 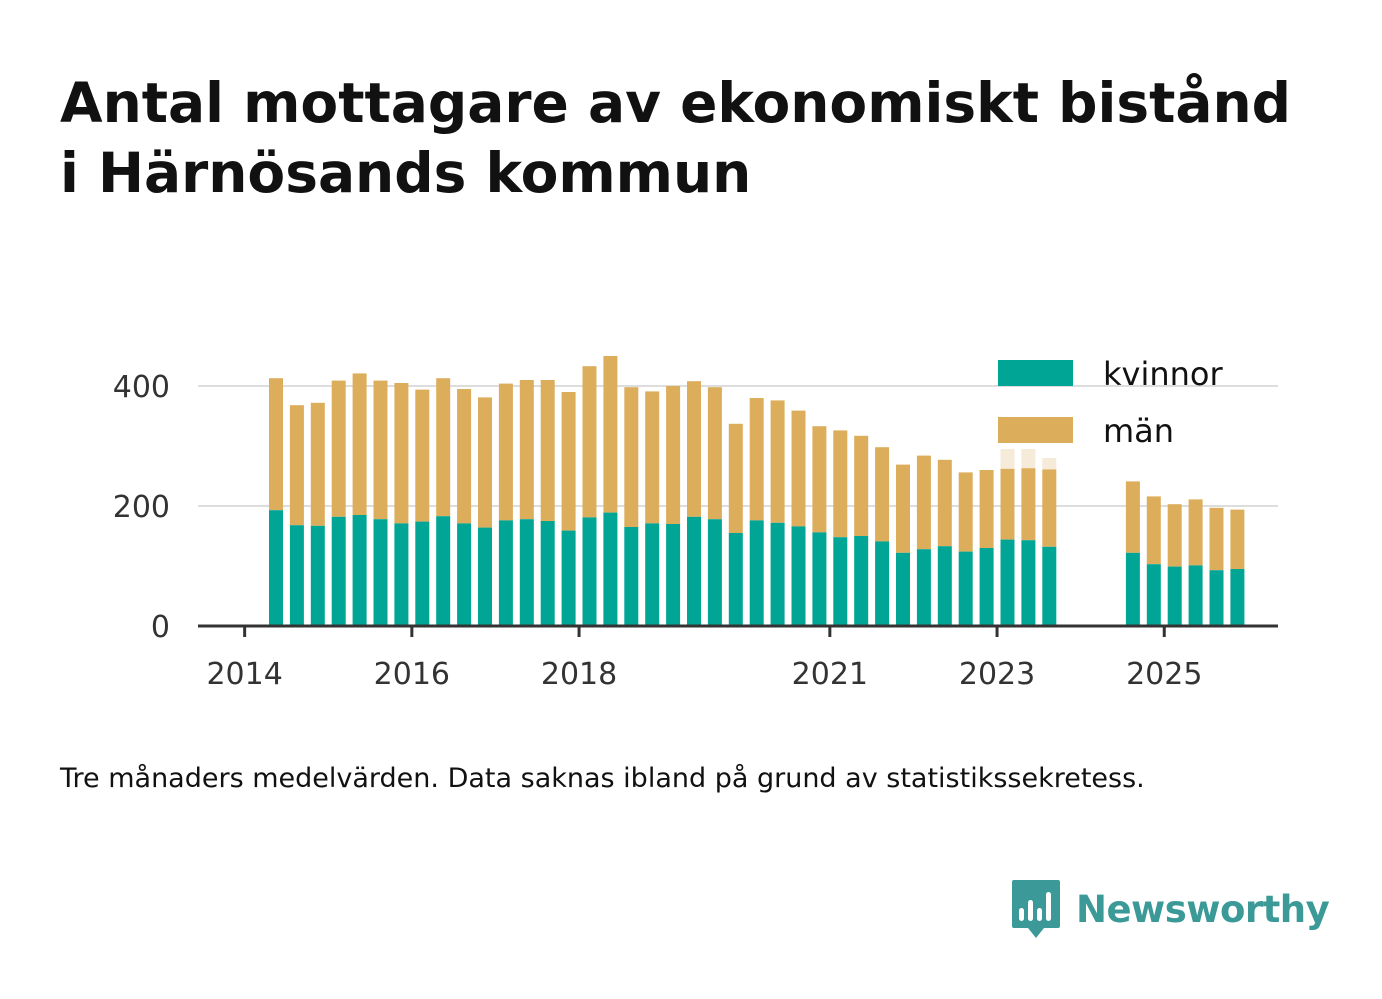 I want to click on x-tick-label: 2021, so click(x=830, y=674).